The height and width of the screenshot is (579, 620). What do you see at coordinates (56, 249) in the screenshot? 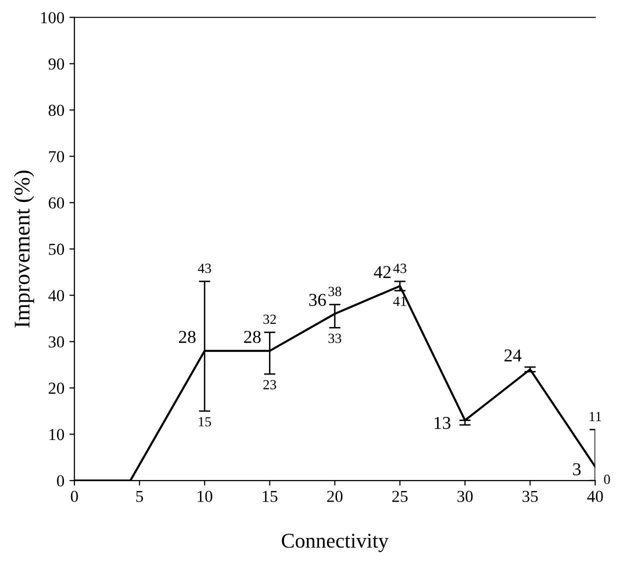
I see `y-tick-label: 50` at bounding box center [56, 249].